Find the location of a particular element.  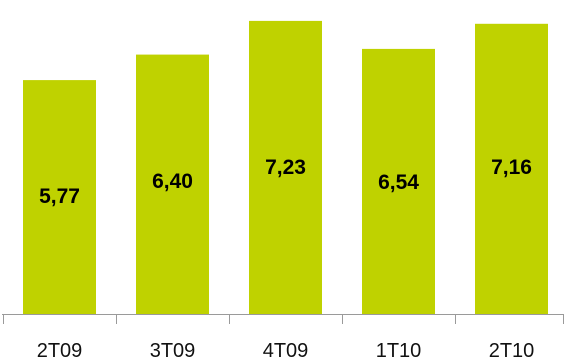

bar-3t09 is located at coordinates (172, 184).